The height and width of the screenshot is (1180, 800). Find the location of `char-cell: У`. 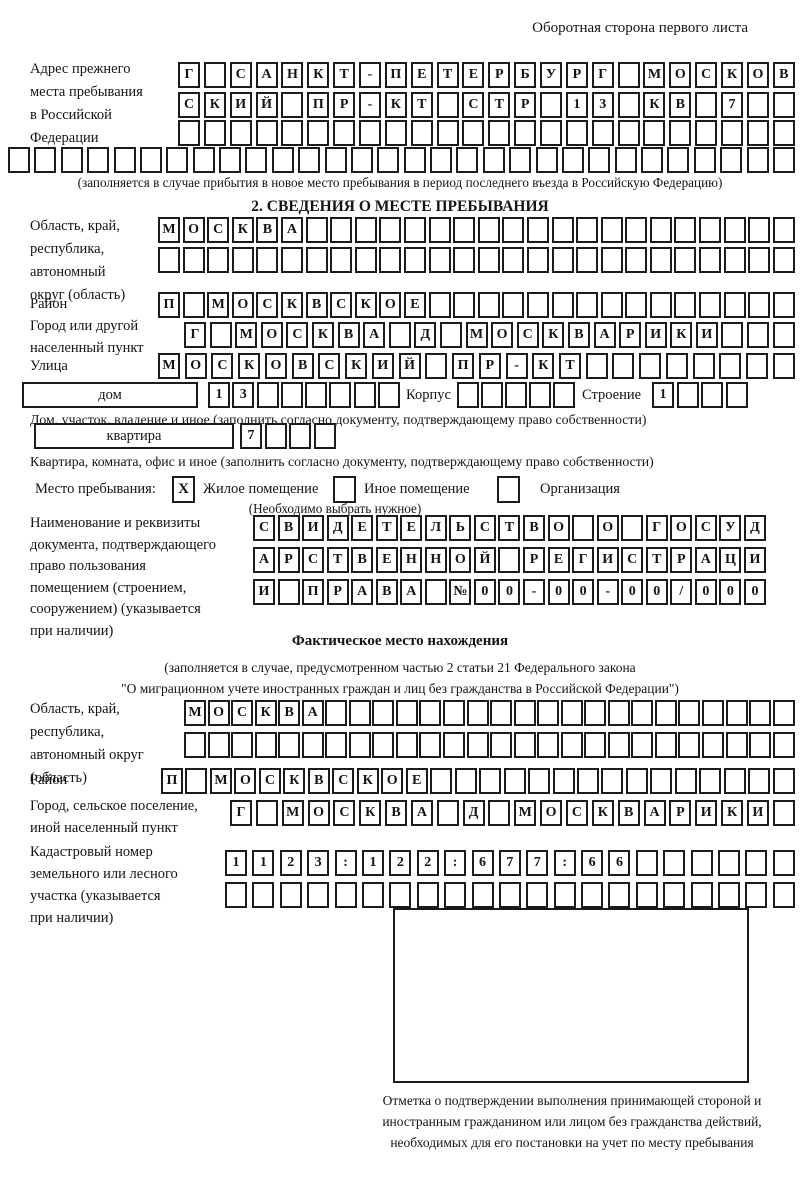

char-cell: У is located at coordinates (551, 75).